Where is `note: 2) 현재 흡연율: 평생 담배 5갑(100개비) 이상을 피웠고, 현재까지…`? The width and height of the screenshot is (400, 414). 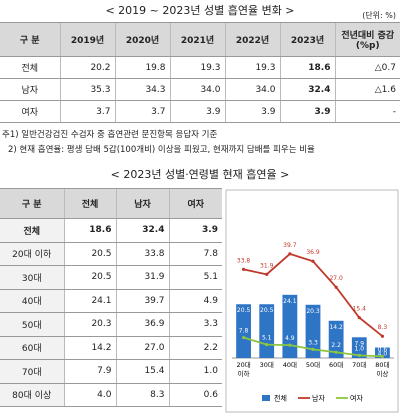 note: 2) 현재 흡연율: 평생 담배 5갑(100개비) 이상을 피웠고, 현재까지… is located at coordinates (161, 150).